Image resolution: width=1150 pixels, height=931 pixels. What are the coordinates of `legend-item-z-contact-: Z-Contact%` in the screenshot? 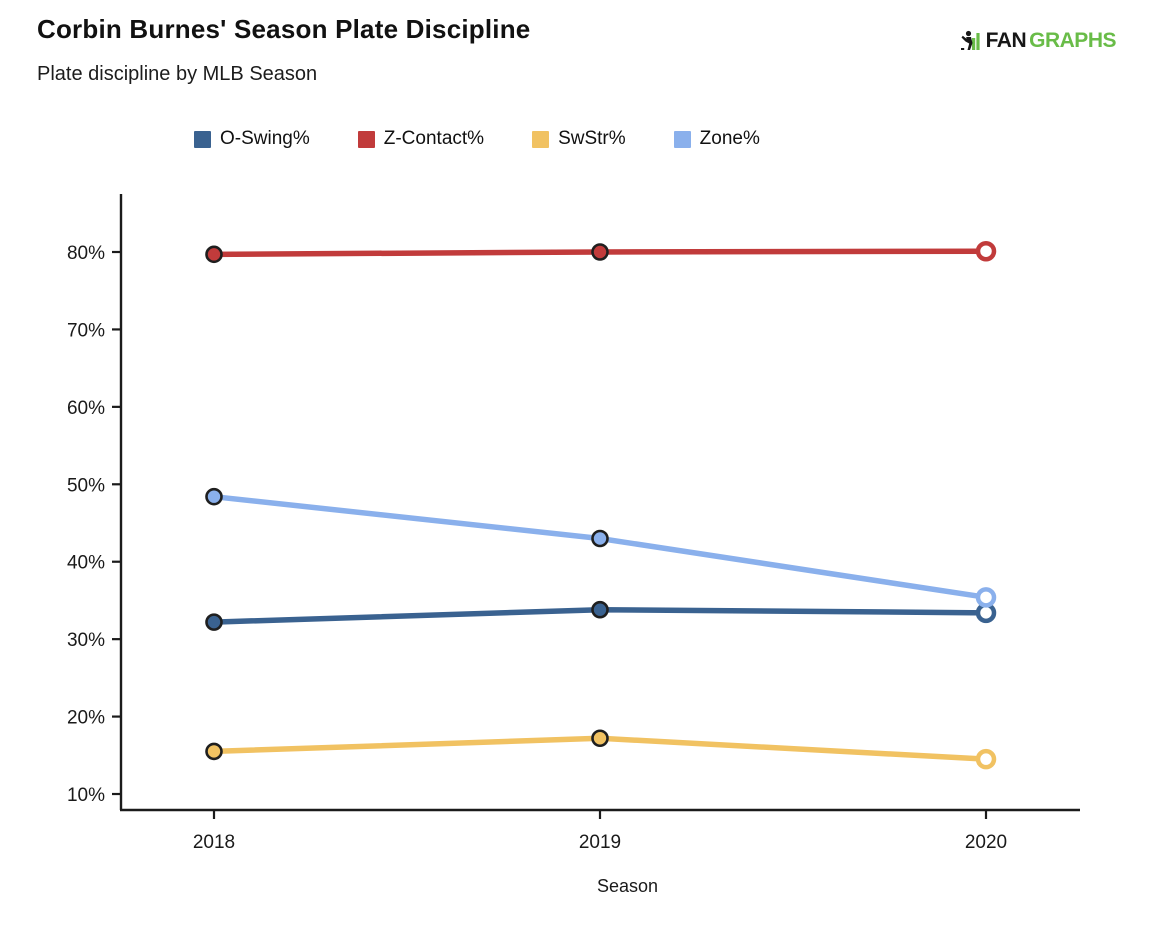 It's located at (421, 139).